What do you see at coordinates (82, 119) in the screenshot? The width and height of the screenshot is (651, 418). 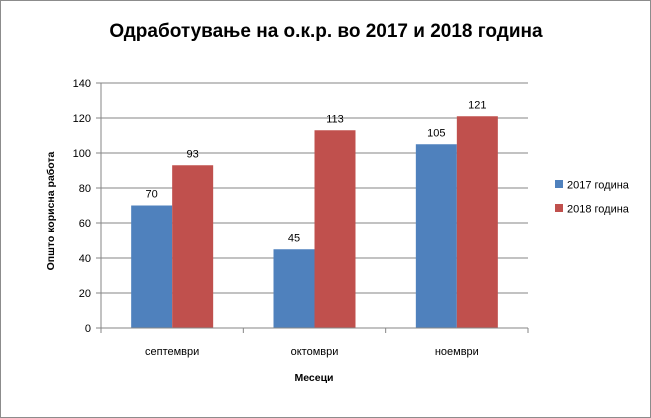 I see `y-tick-label: 120` at bounding box center [82, 119].